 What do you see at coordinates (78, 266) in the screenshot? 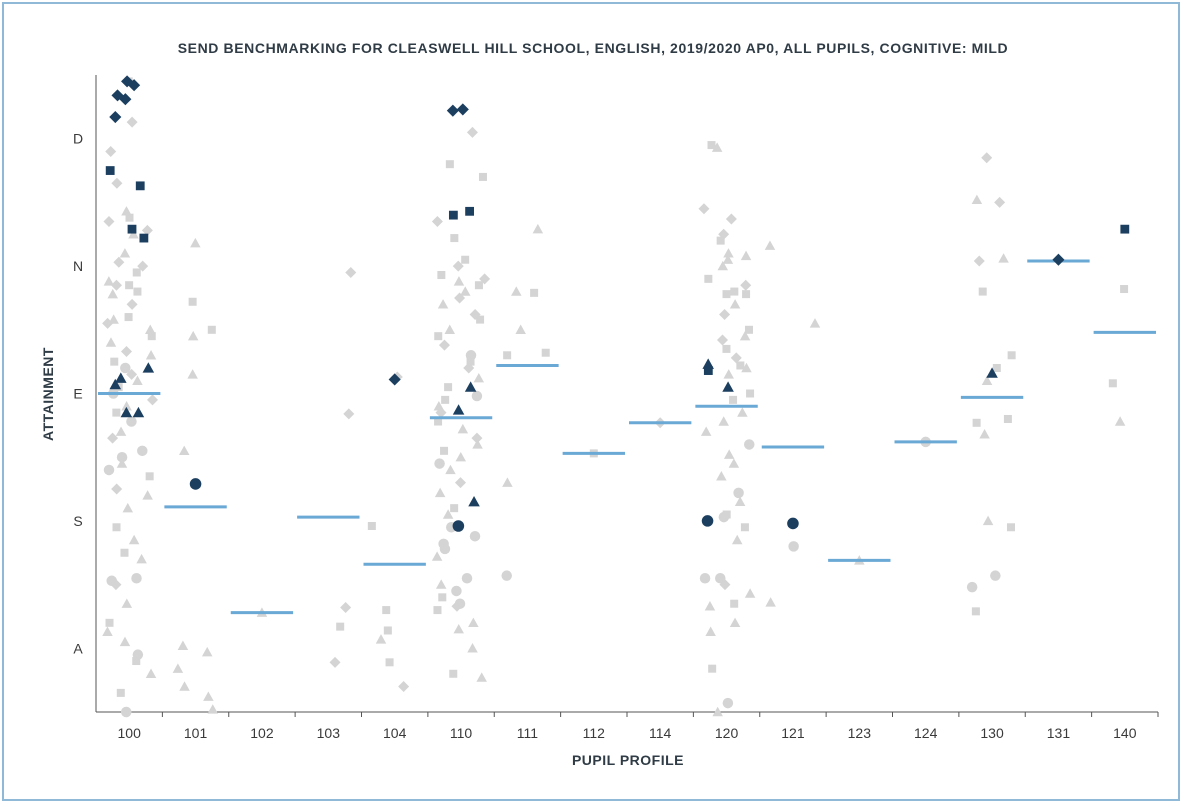
I see `y-tick-label: N` at bounding box center [78, 266].